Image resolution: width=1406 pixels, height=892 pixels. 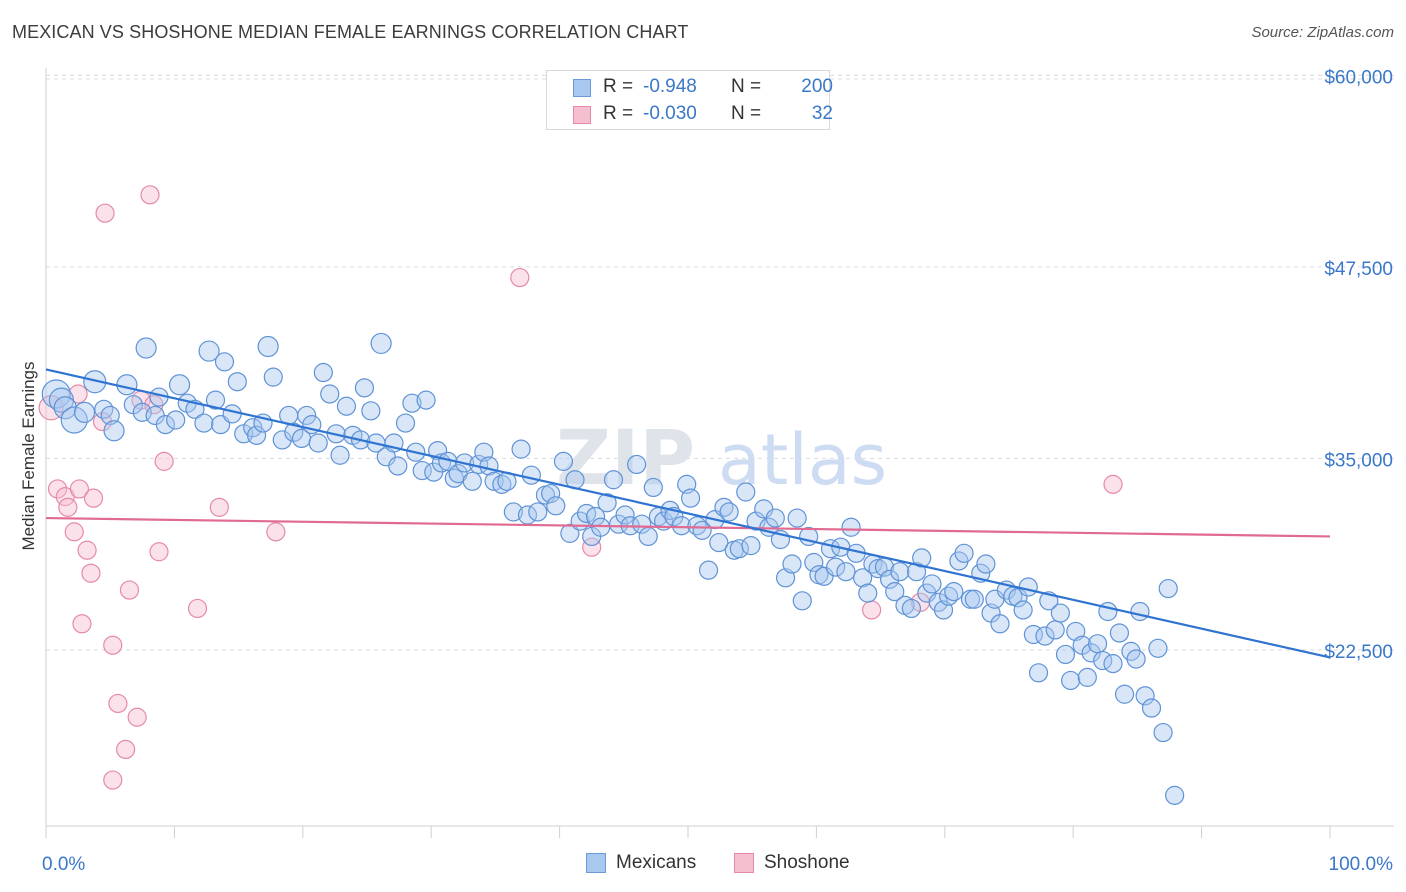 I want to click on legend-swatch-mexicans, so click(x=582, y=88).